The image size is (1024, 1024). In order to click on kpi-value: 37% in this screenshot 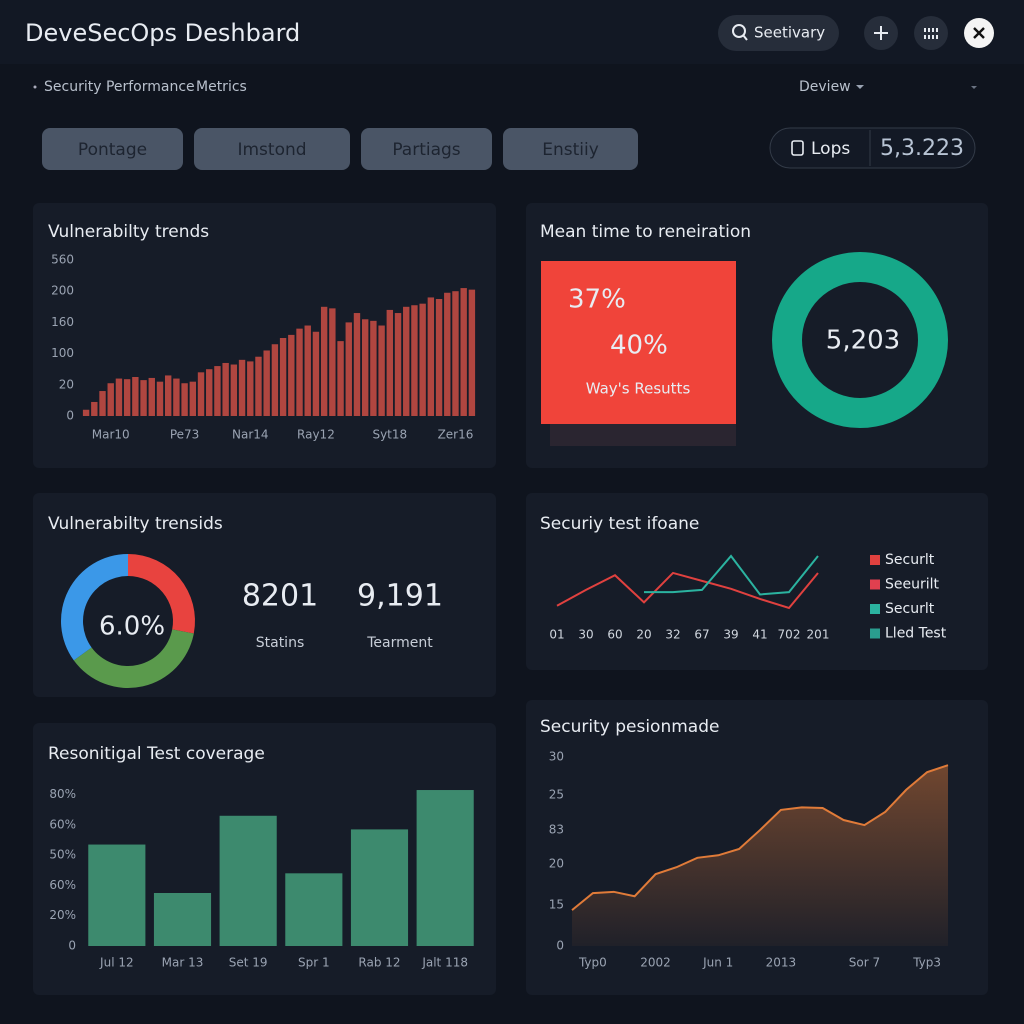, I will do `click(597, 300)`.